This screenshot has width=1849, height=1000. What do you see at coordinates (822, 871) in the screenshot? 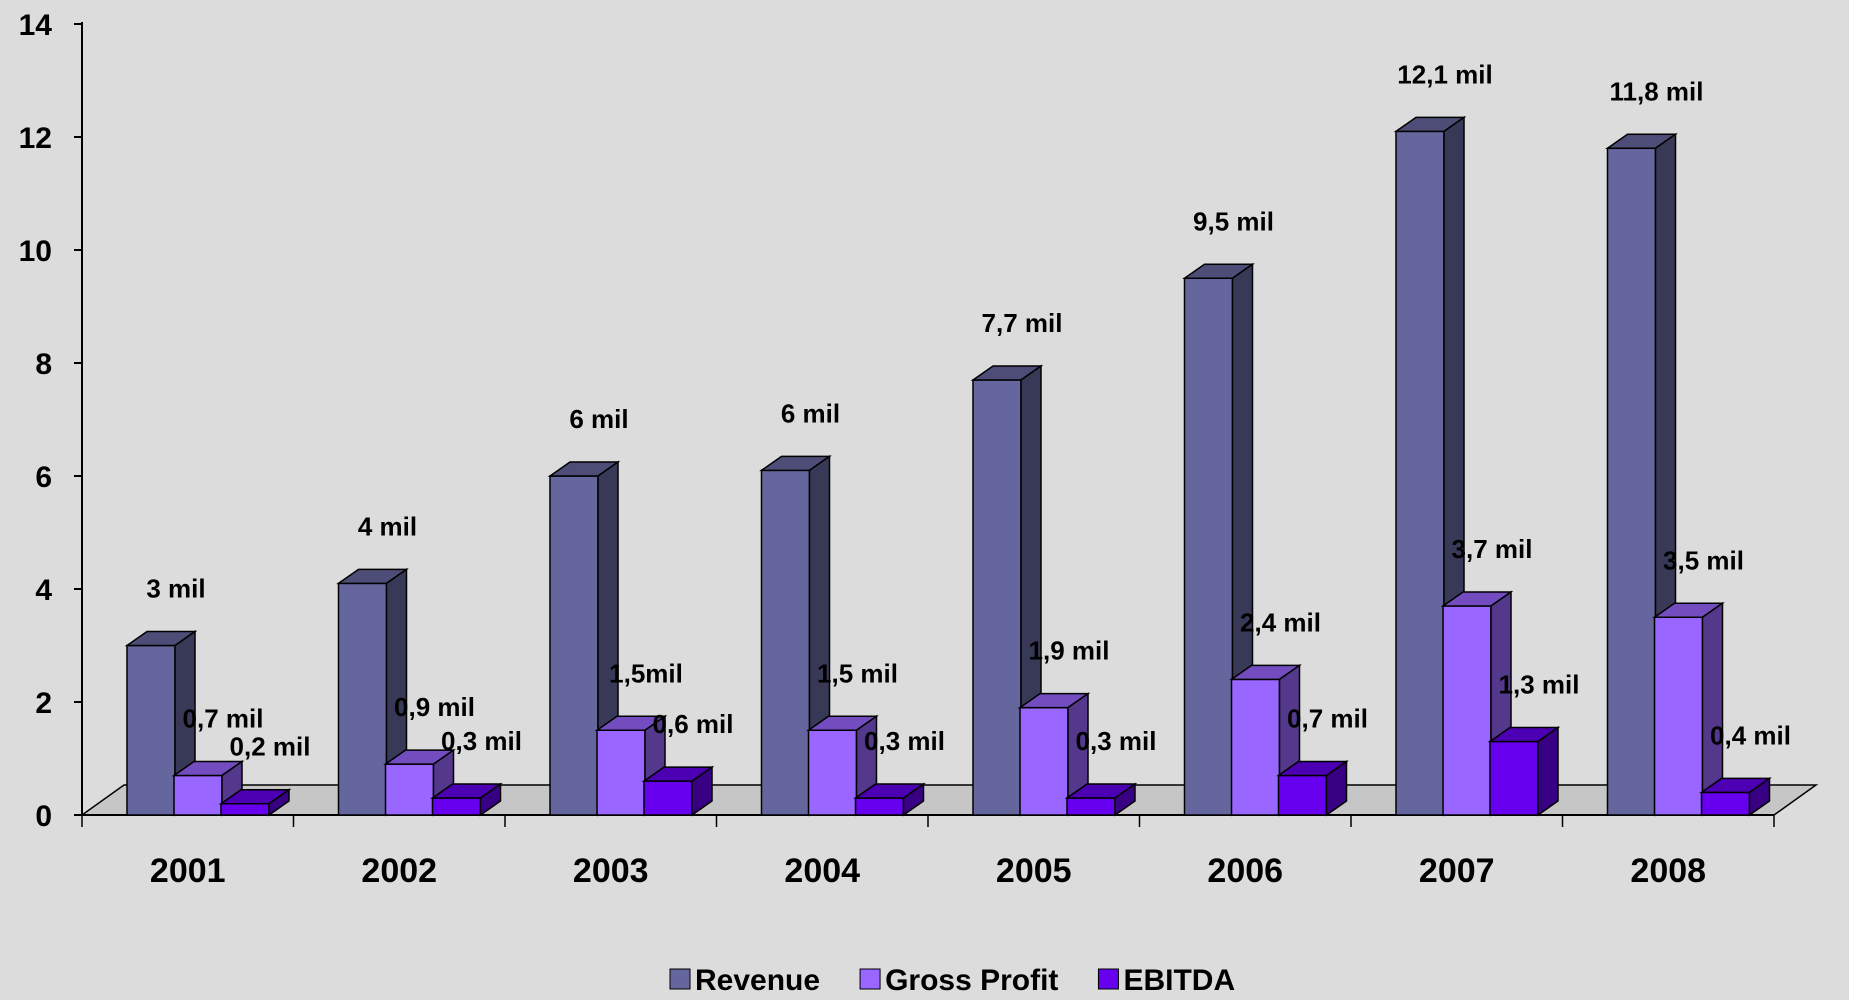
I see `x-tick-label: 2004` at bounding box center [822, 871].